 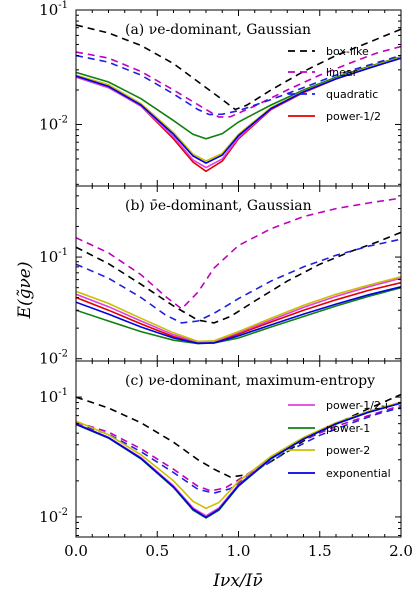 What do you see at coordinates (25, 291) in the screenshot?
I see `y-axis-label: E(g̃νe)` at bounding box center [25, 291].